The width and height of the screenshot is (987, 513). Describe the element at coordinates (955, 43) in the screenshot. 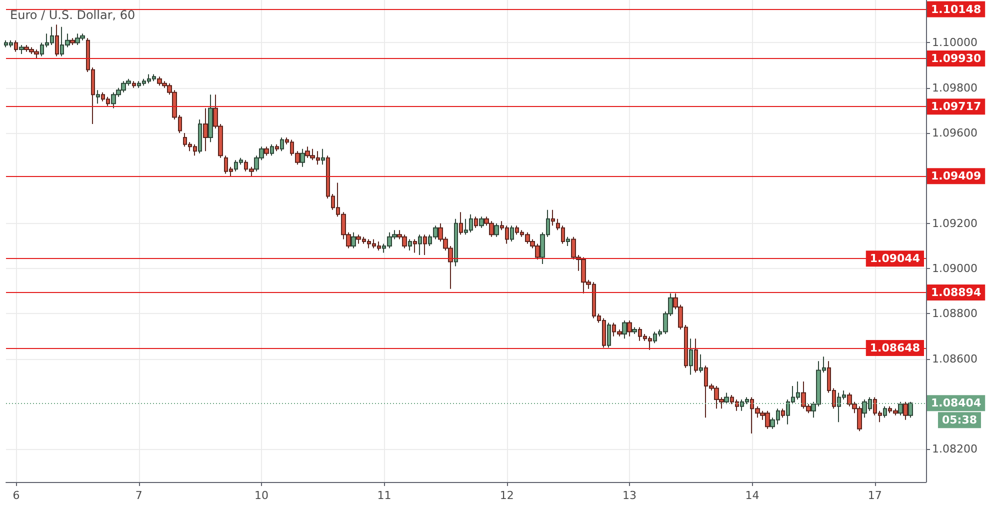

I see `y-tick-label: 1.10000` at that location.